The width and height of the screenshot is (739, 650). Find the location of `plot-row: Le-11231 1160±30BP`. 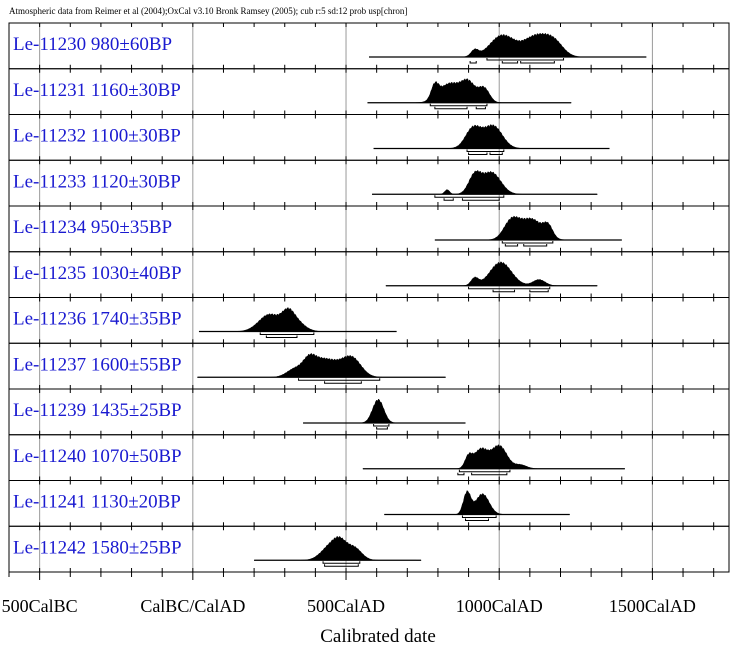

plot-row: Le-11231 1160±30BP is located at coordinates (369, 91).